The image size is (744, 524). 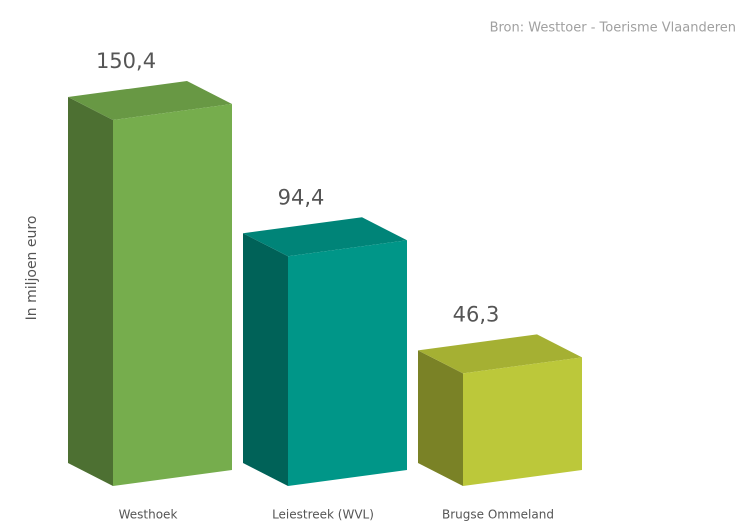 I want to click on x-tick-label: Westhoek, so click(x=148, y=515).